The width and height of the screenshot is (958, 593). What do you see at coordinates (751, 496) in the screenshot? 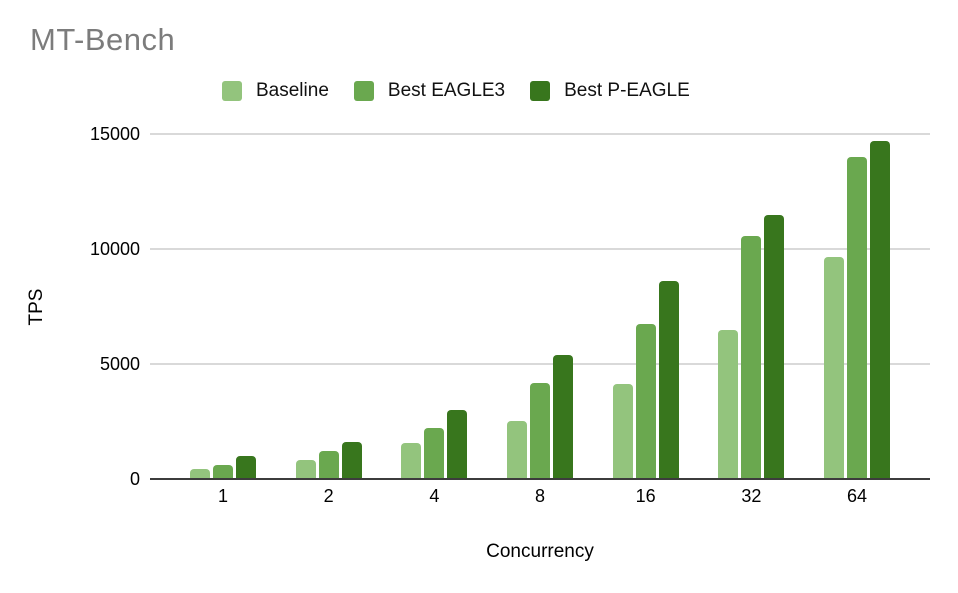
I see `x-tick-label-32: 32` at bounding box center [751, 496].